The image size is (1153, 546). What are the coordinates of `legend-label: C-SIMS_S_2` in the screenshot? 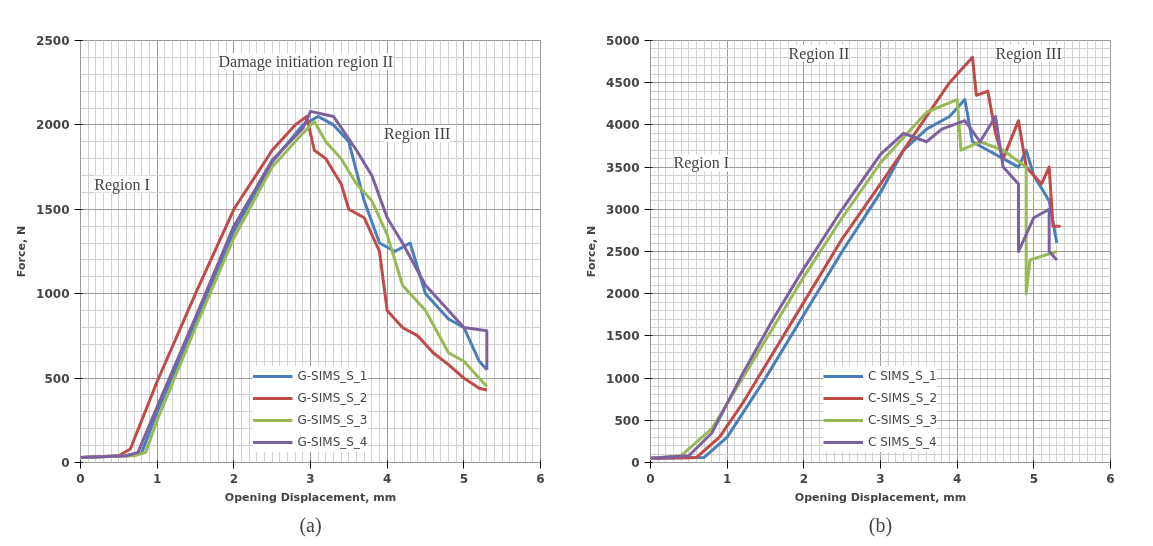 It's located at (902, 398).